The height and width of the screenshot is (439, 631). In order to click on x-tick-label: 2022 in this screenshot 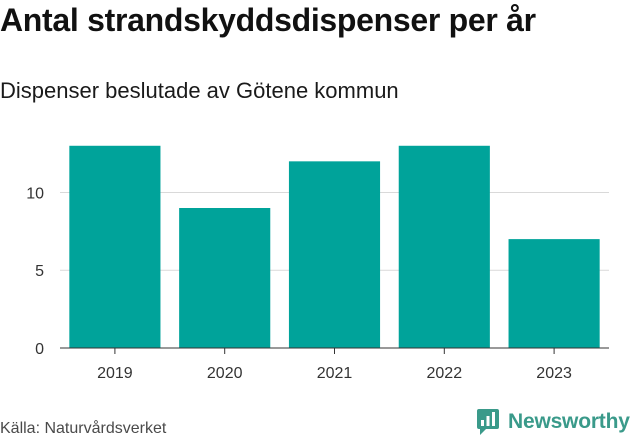, I will do `click(445, 373)`.